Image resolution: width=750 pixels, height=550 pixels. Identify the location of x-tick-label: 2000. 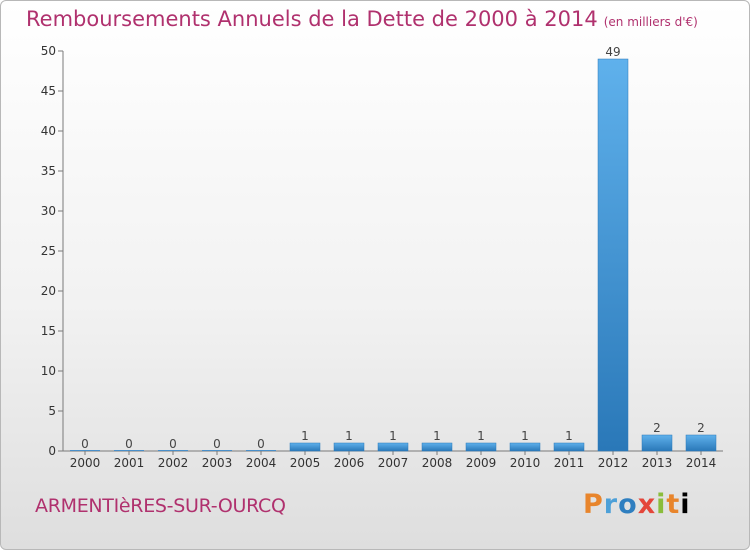
(85, 463).